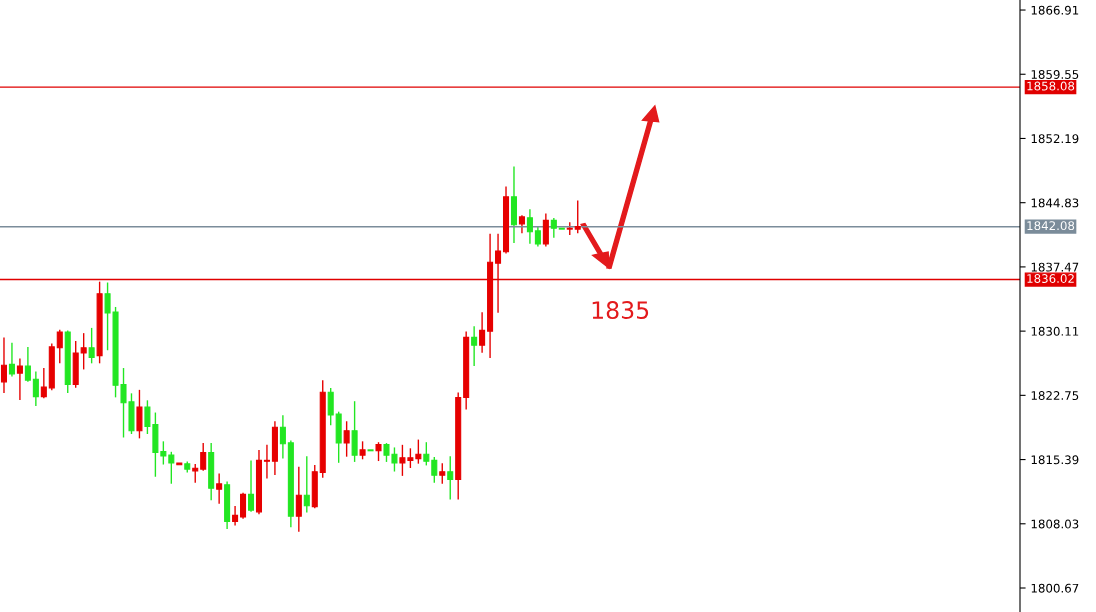 The width and height of the screenshot is (1096, 612). Describe the element at coordinates (1055, 395) in the screenshot. I see `y-tick-label: 1822.75` at that location.